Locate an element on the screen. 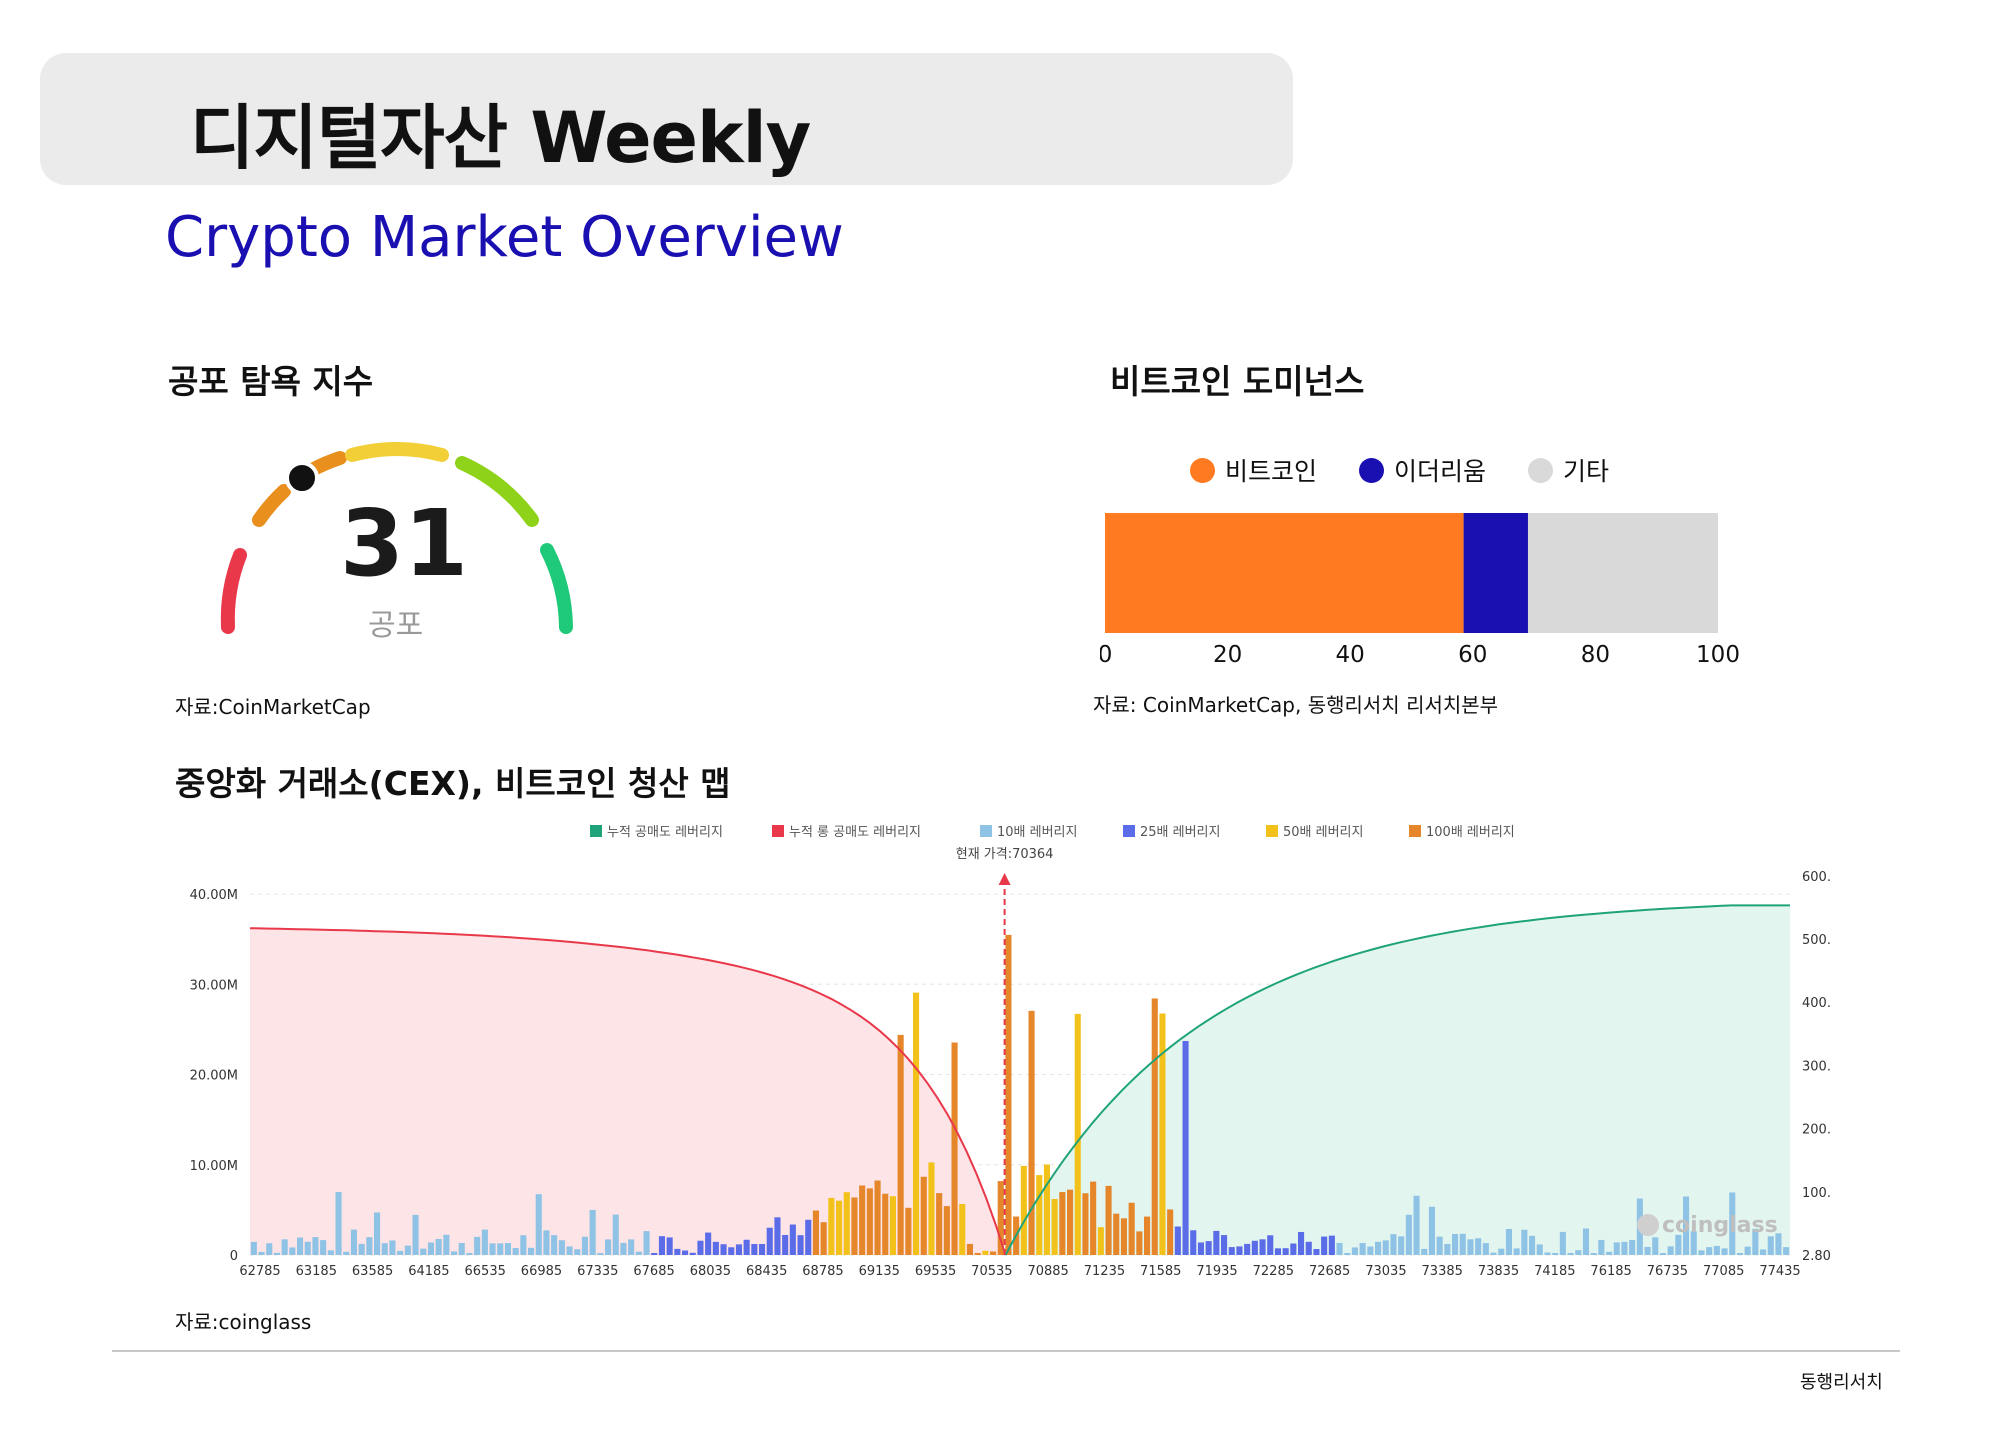 This screenshot has height=1438, width=2000. liq-x-tick: 74185 is located at coordinates (1554, 1271).